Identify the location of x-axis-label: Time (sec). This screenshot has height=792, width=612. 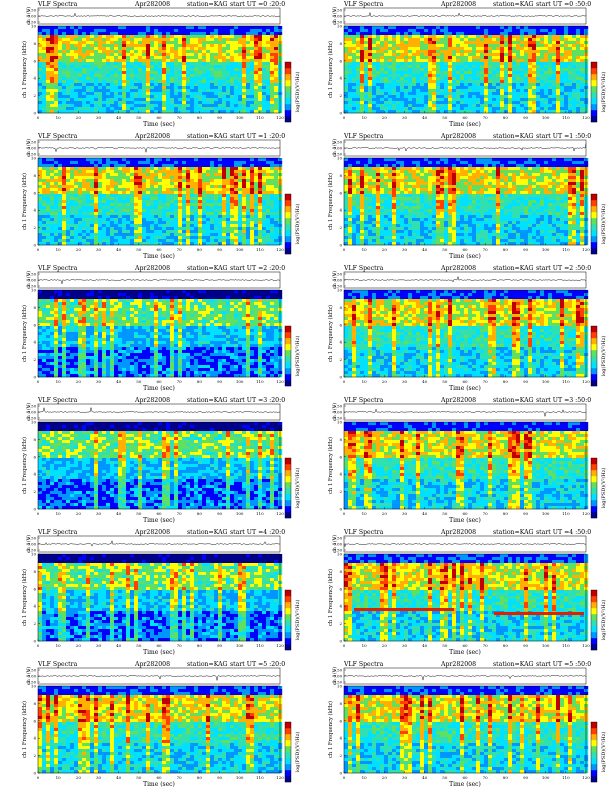
(465, 652).